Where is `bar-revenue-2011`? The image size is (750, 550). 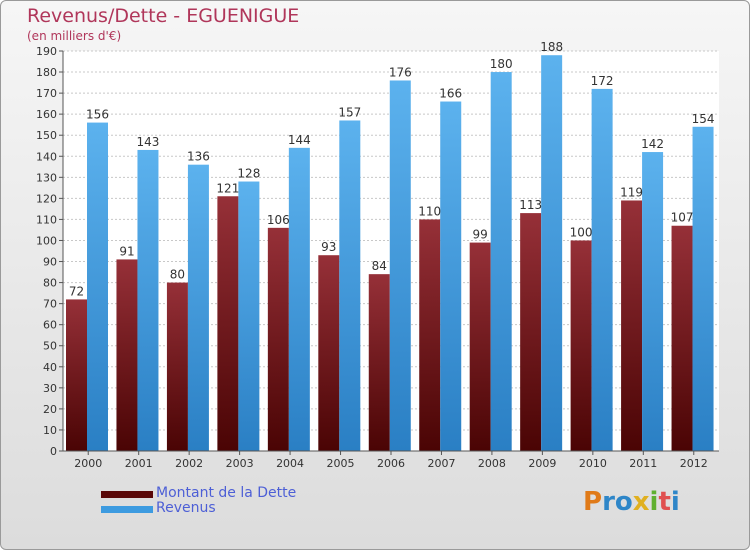 bar-revenue-2011 is located at coordinates (653, 302).